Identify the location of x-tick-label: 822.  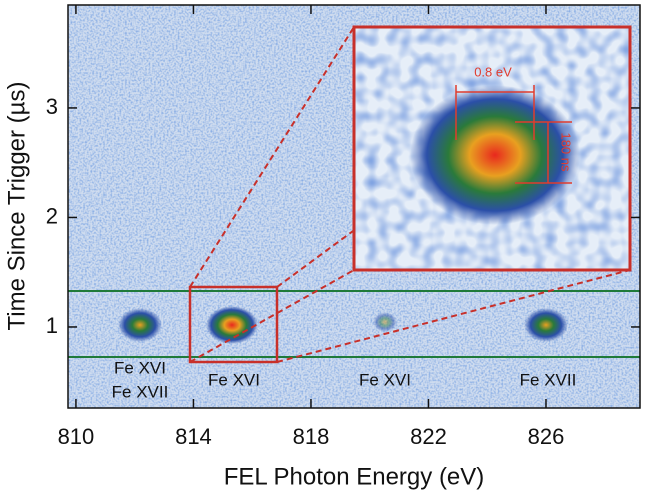
(428, 436).